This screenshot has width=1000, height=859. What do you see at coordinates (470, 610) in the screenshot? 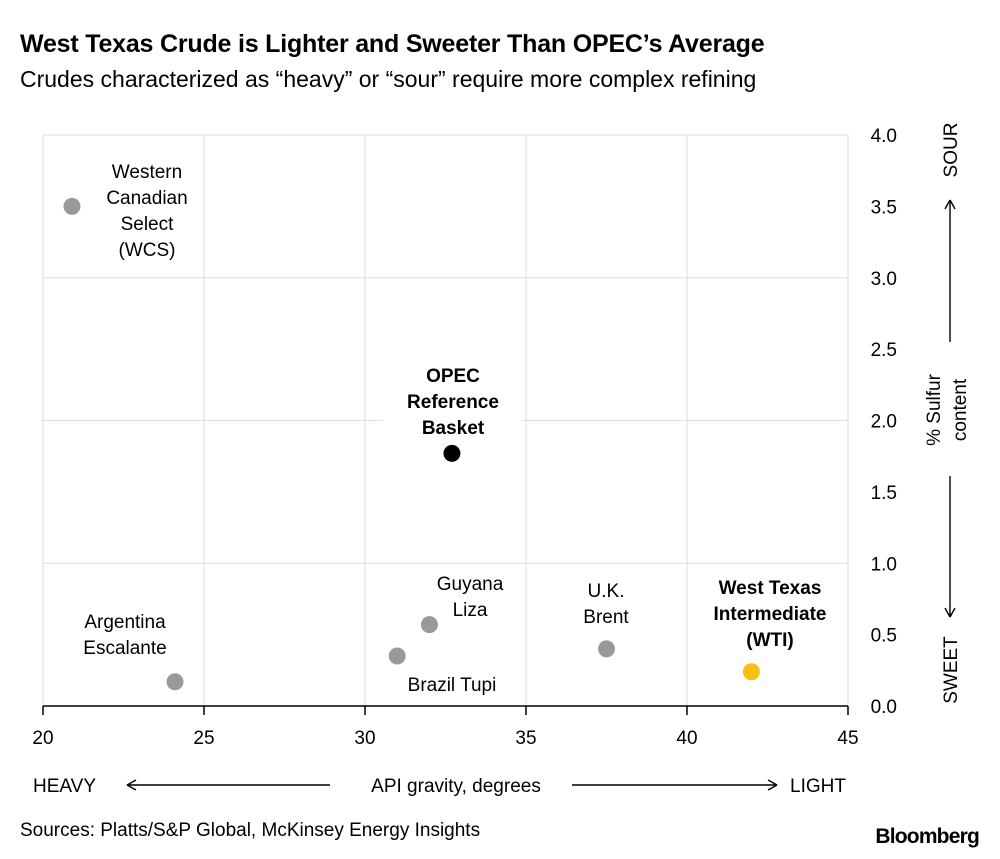
I see `data-point-label: Liza` at bounding box center [470, 610].